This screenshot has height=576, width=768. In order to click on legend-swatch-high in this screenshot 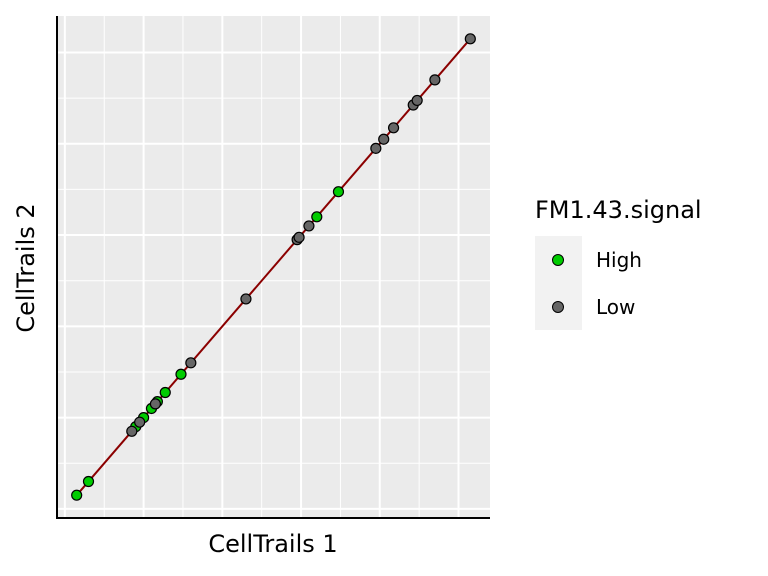, I will do `click(558, 260)`.